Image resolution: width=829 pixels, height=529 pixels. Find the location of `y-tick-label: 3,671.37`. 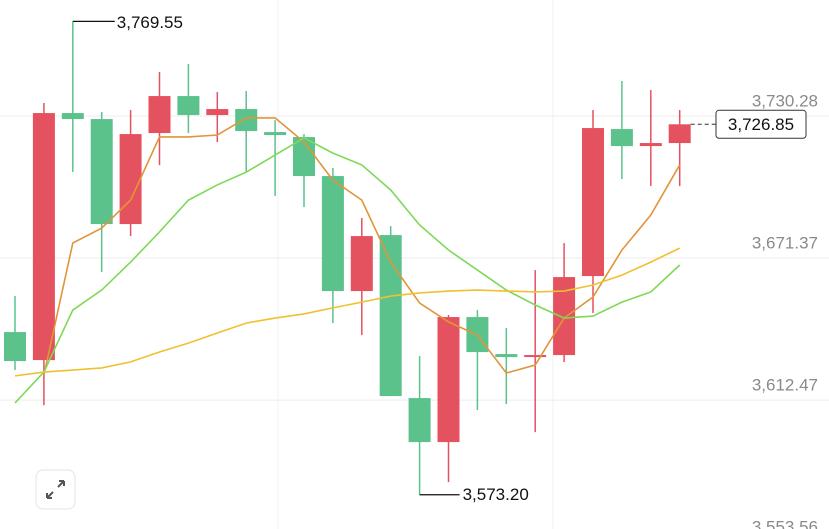

y-tick-label: 3,671.37 is located at coordinates (785, 243).